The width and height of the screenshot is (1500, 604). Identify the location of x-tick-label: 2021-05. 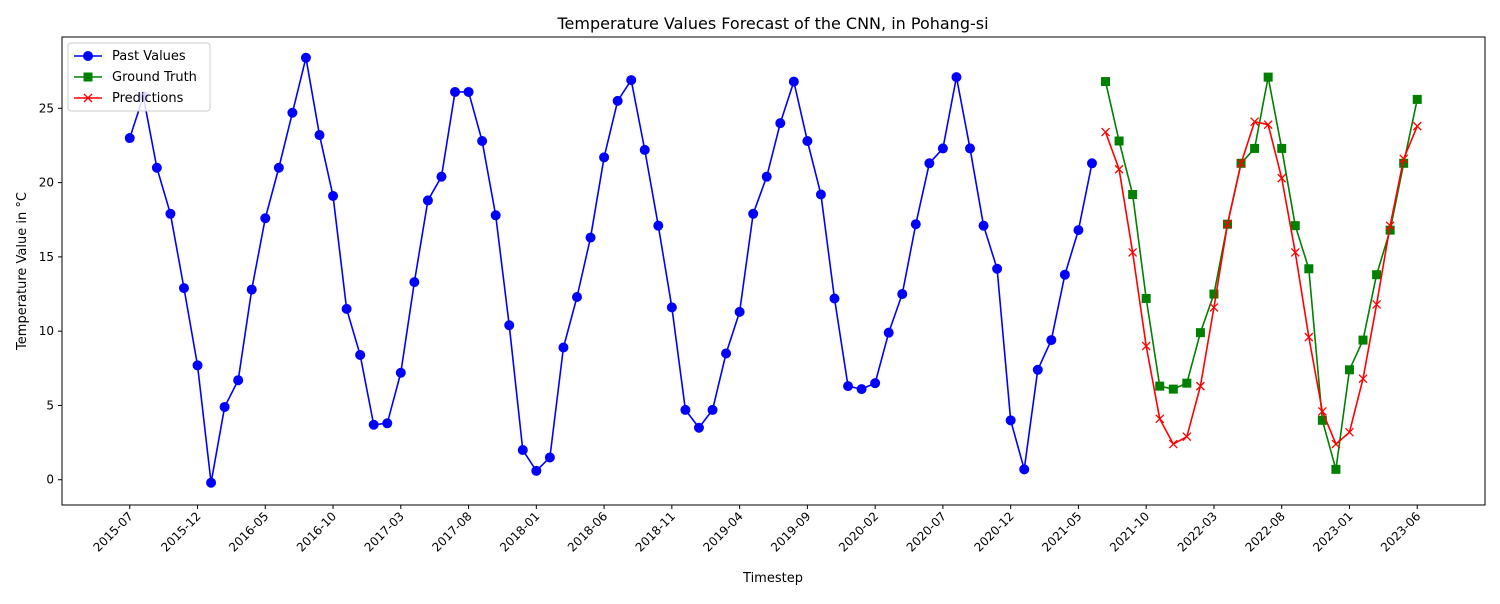
(1061, 531).